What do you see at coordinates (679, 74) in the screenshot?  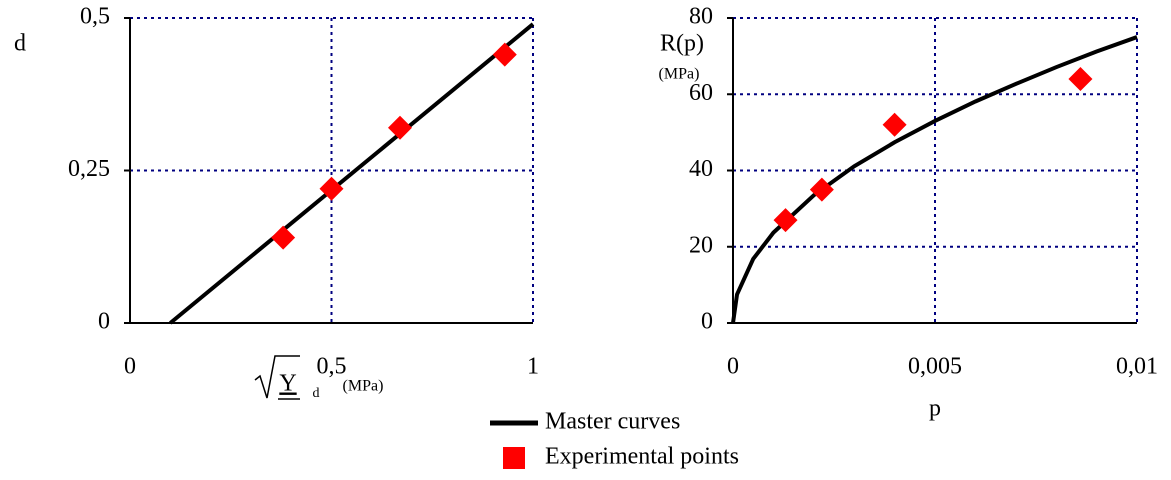 I see `y-axis-unit: (MPa)` at bounding box center [679, 74].